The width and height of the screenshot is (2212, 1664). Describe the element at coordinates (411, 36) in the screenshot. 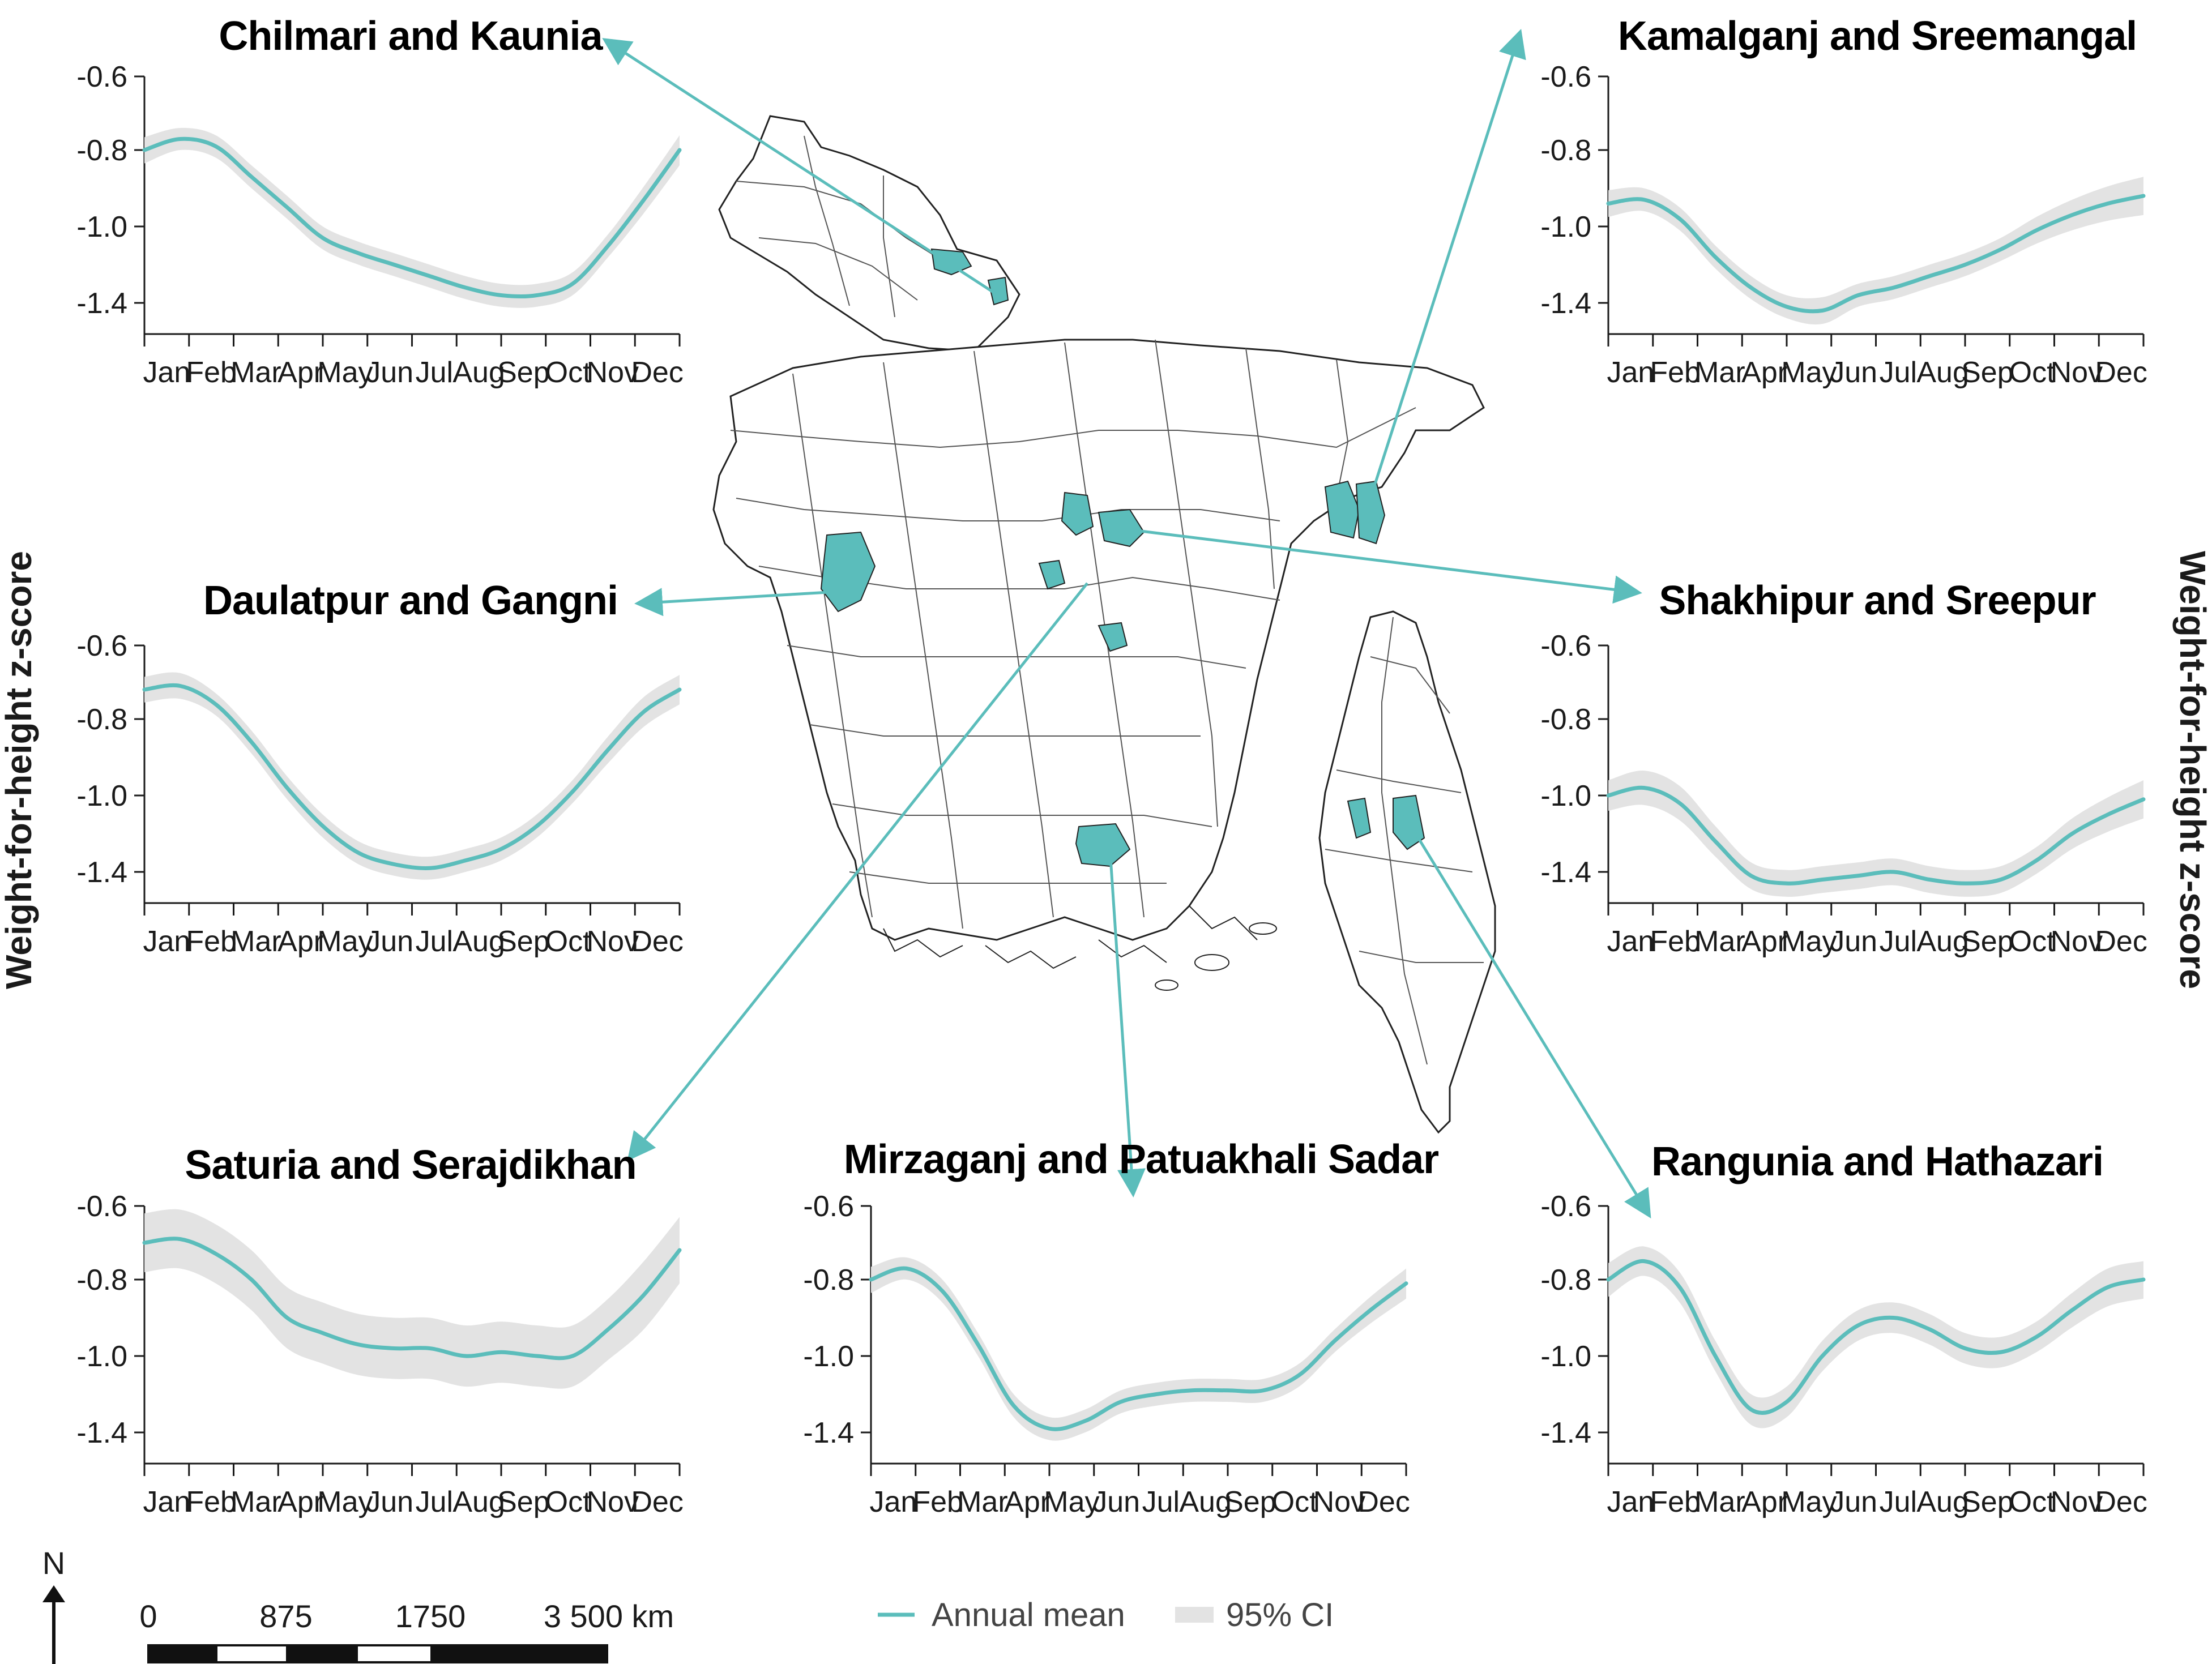

I see `chart-title: Chilmari and Kaunia` at that location.